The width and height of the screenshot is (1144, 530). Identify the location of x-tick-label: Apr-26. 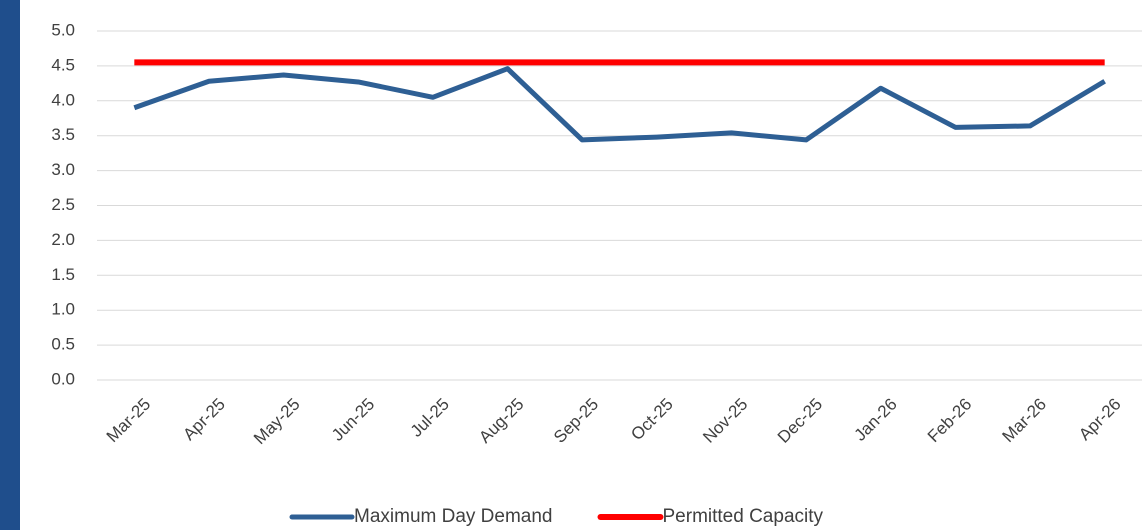
(1100, 420).